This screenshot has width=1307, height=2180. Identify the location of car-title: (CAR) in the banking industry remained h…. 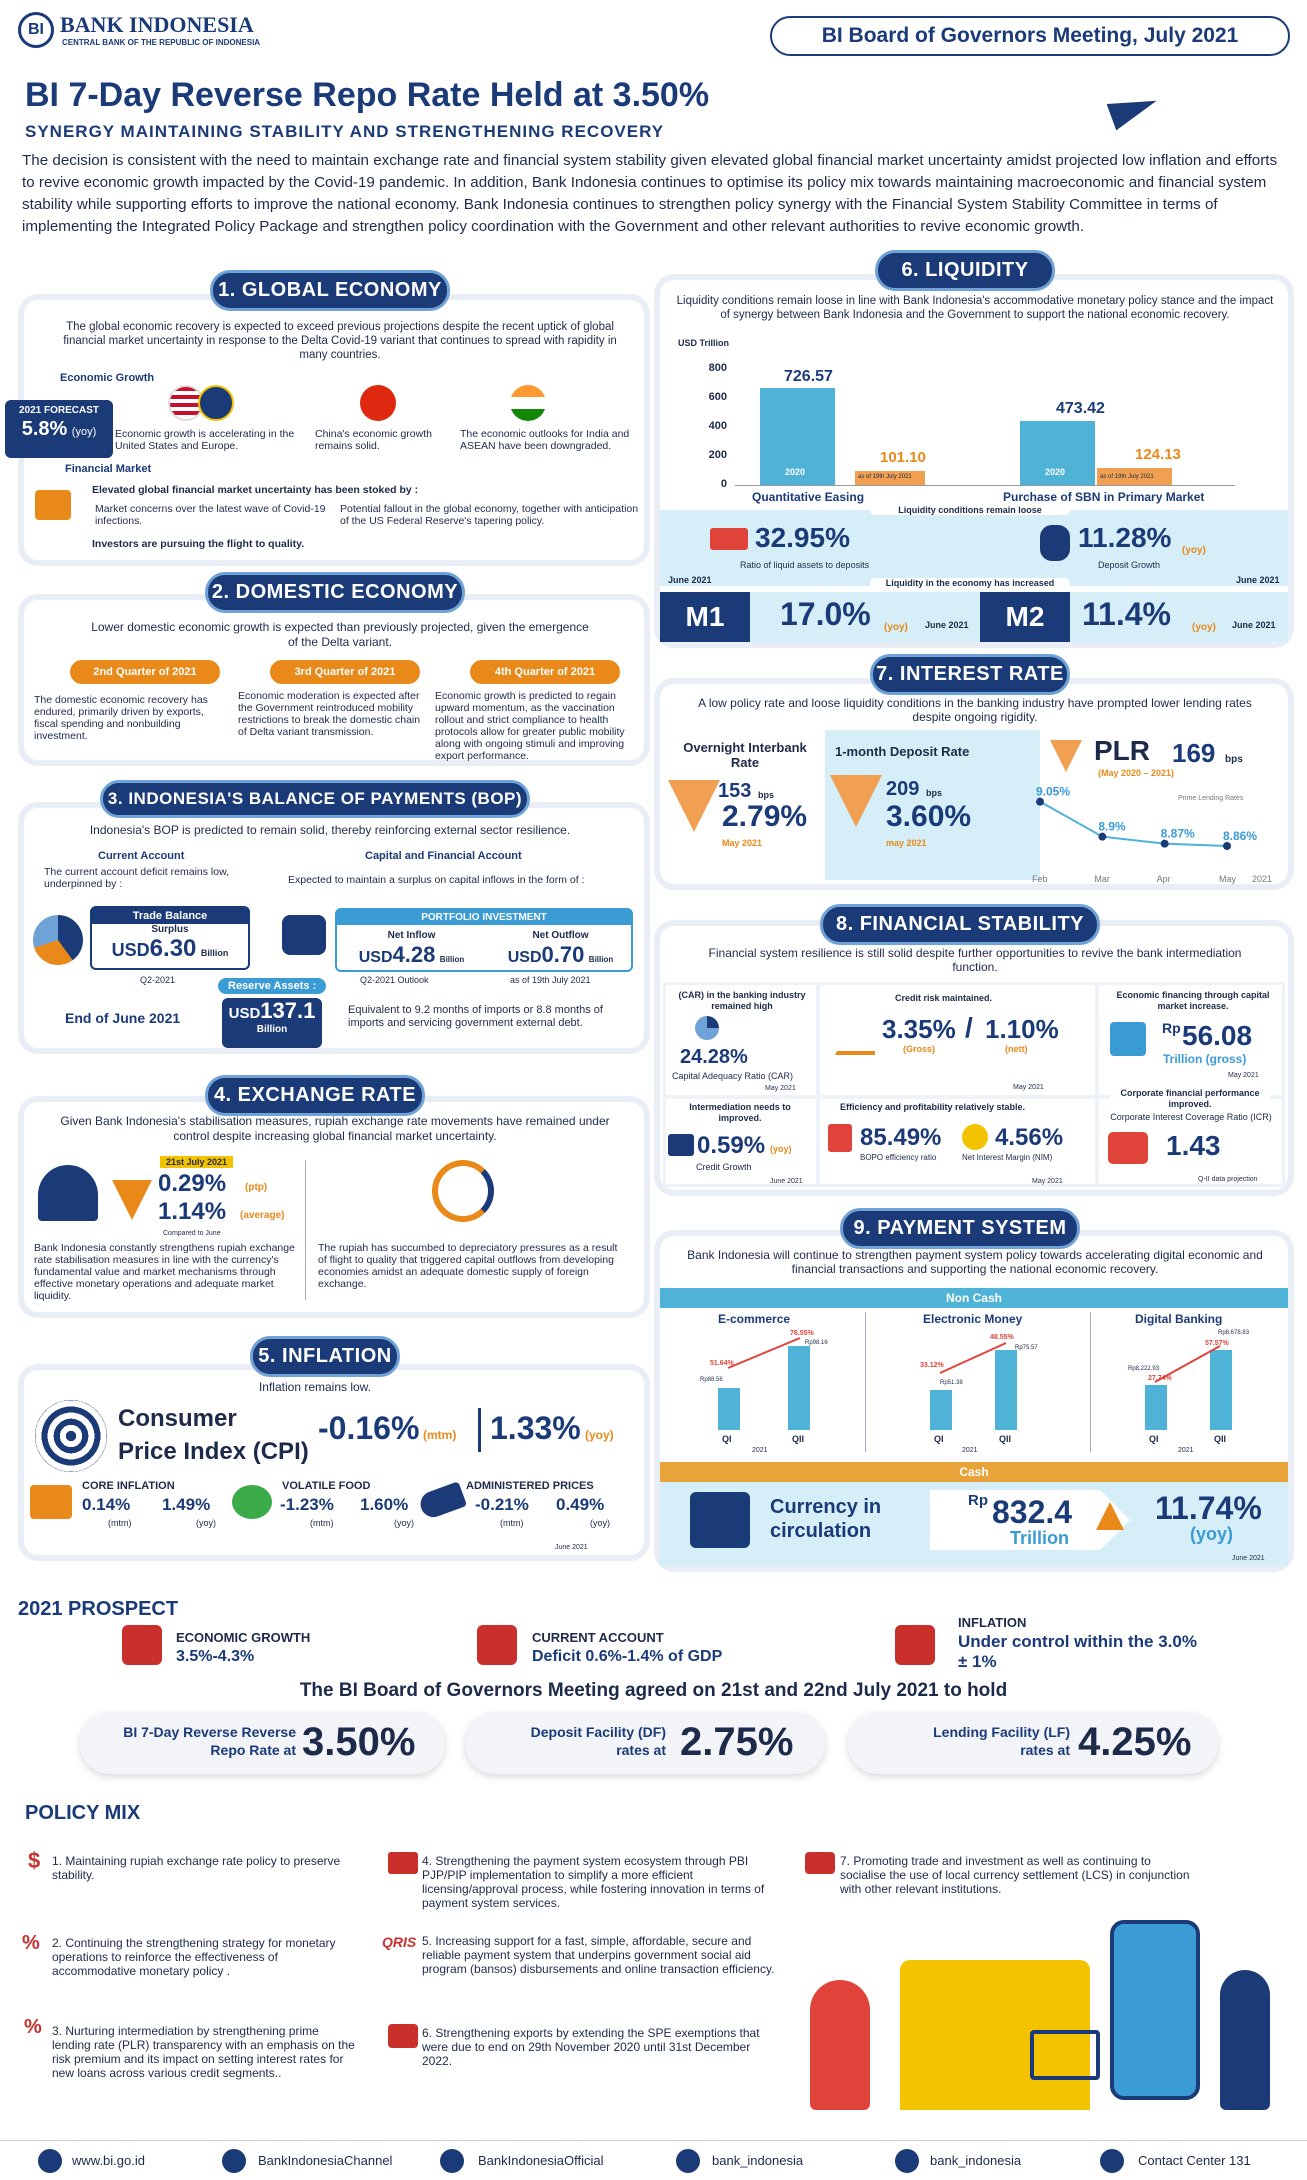
(742, 1000).